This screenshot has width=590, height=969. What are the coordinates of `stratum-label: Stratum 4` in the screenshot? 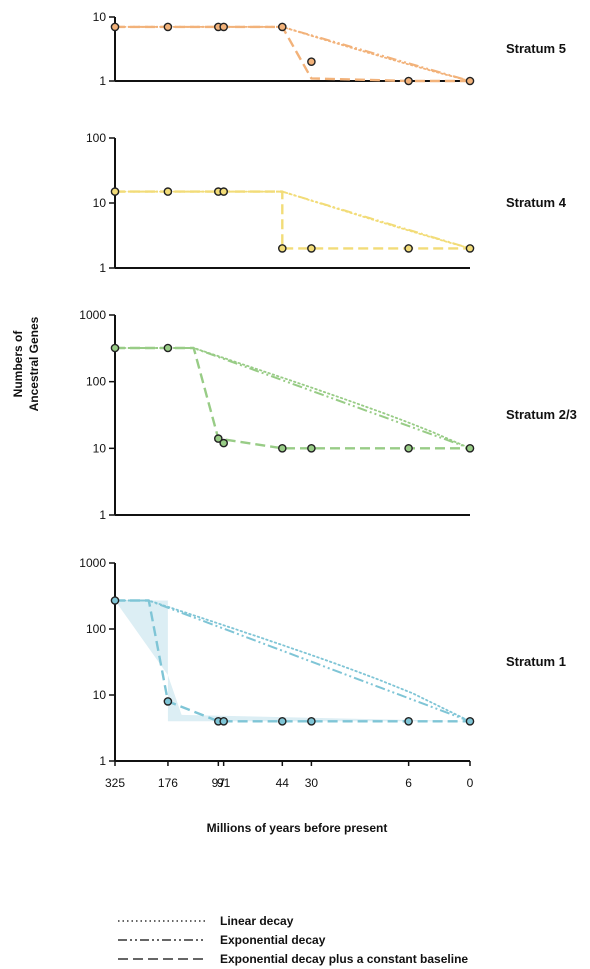 It's located at (536, 202).